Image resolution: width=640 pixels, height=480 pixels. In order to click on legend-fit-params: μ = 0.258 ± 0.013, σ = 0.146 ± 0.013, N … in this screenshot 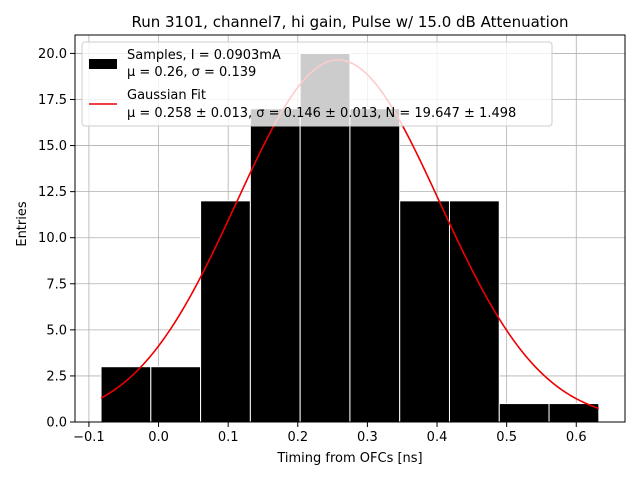, I will do `click(321, 113)`.